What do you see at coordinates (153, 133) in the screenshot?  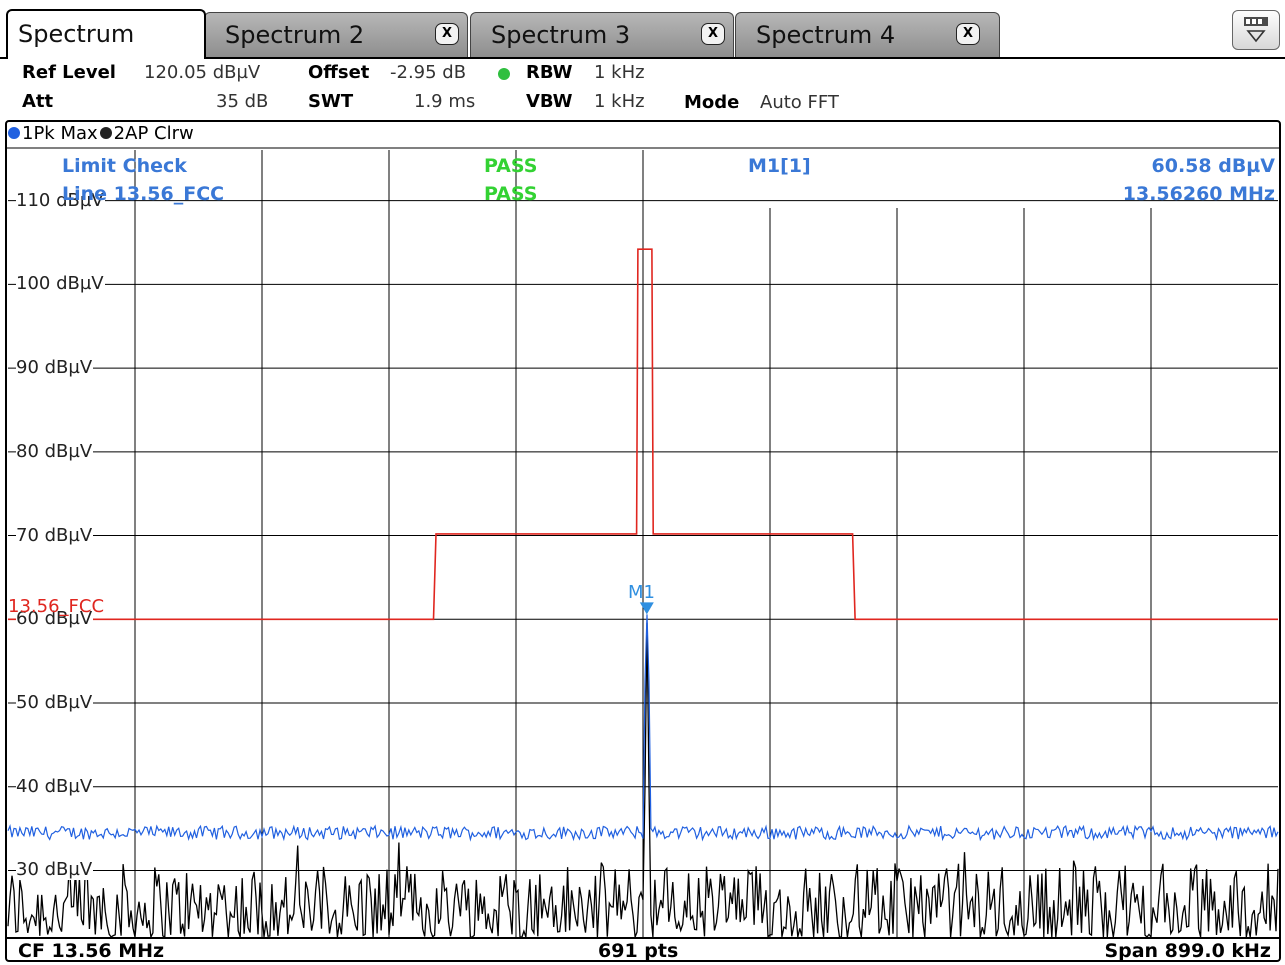 I see `trace2-label: 2AP Clrw` at bounding box center [153, 133].